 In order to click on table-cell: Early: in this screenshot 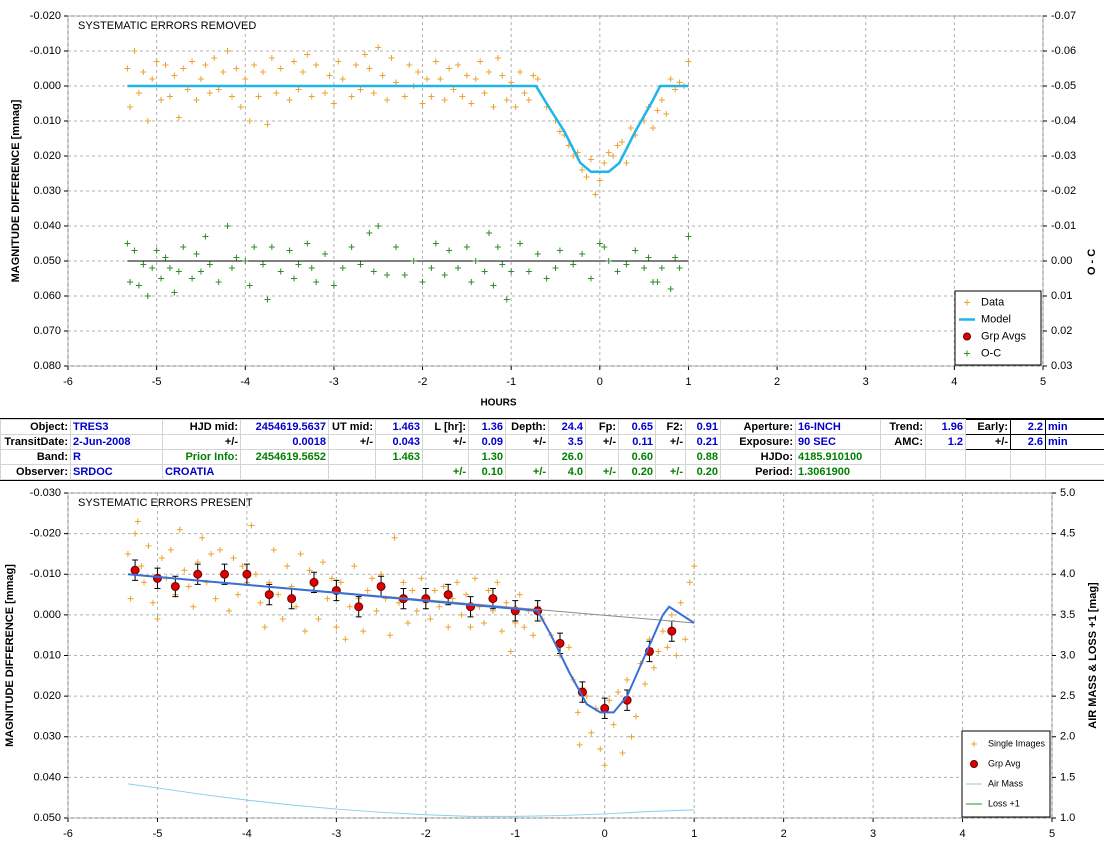, I will do `click(988, 427)`.